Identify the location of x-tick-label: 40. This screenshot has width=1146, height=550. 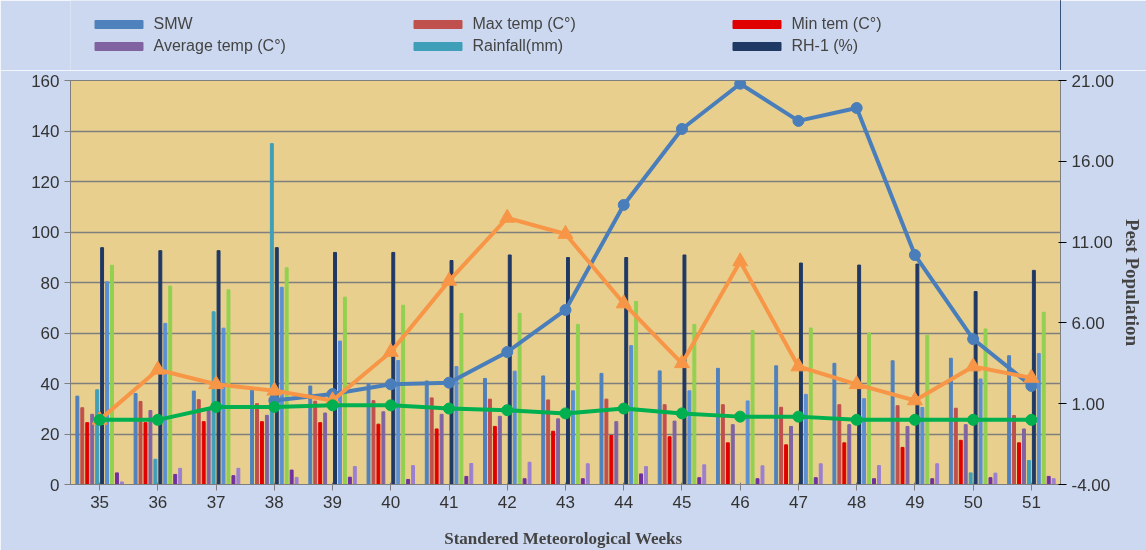
(391, 502).